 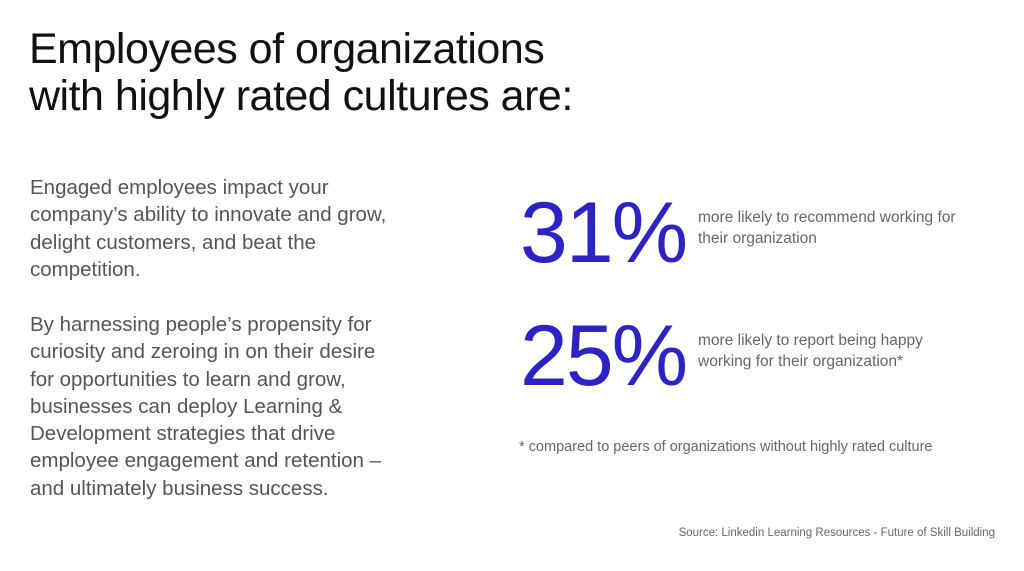 What do you see at coordinates (810, 340) in the screenshot?
I see `stat-description-line: more likely to report being happy` at bounding box center [810, 340].